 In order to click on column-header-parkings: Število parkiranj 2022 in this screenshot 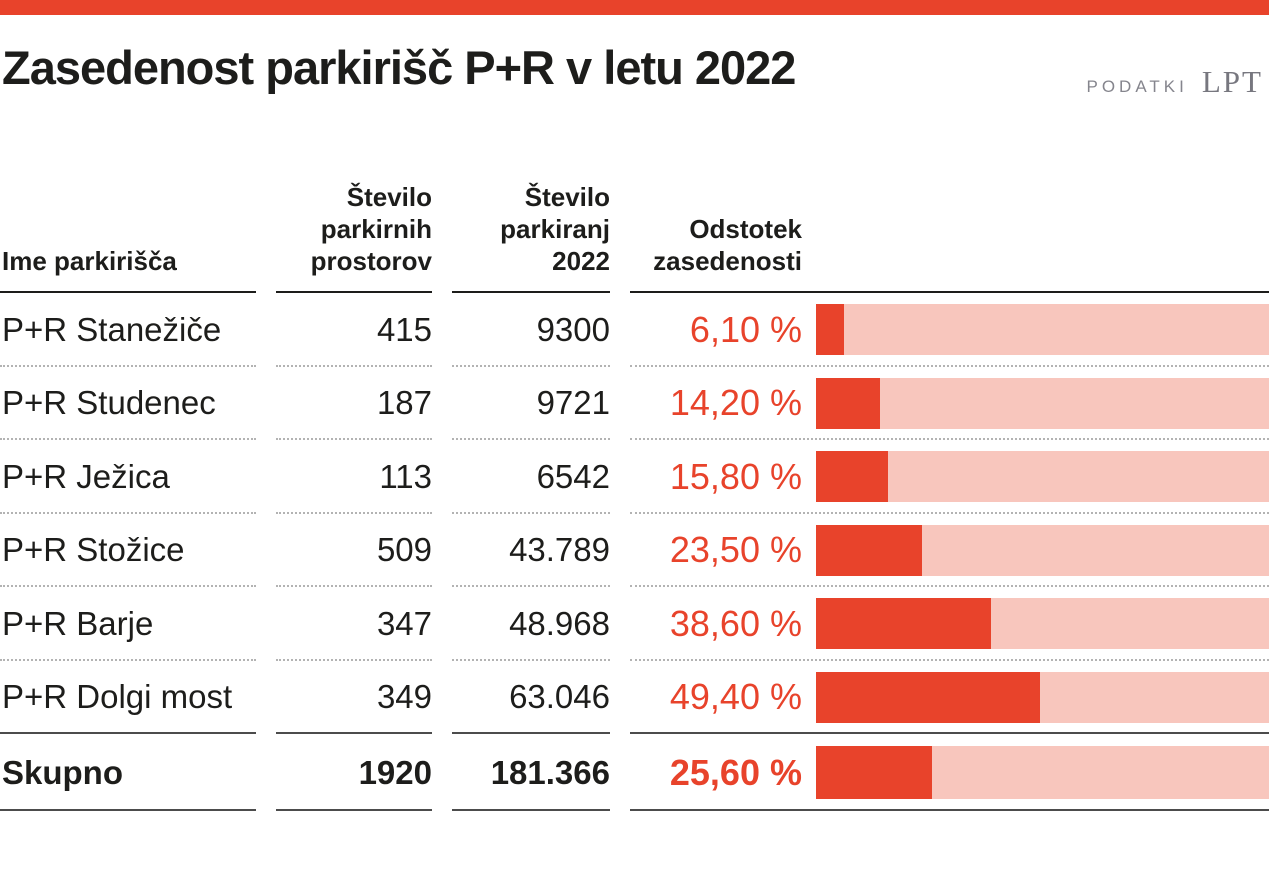, I will do `click(555, 229)`.